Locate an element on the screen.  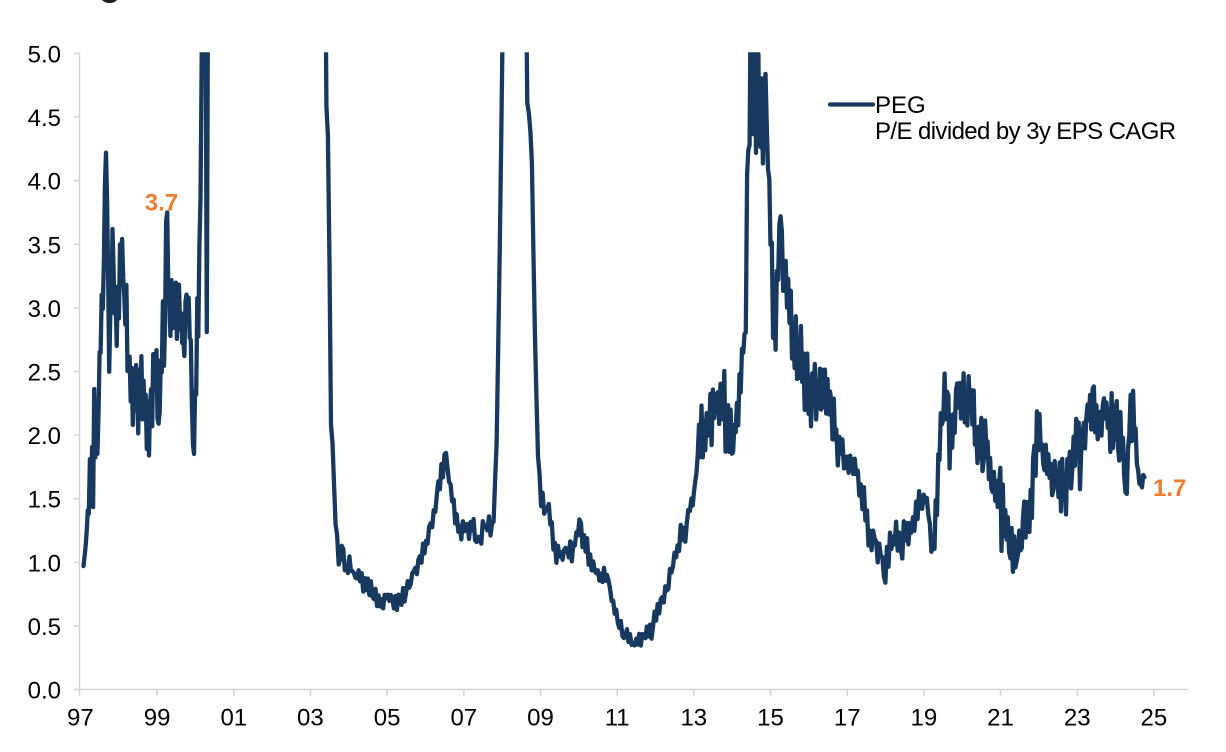
svg-text: 03 is located at coordinates (310, 718).